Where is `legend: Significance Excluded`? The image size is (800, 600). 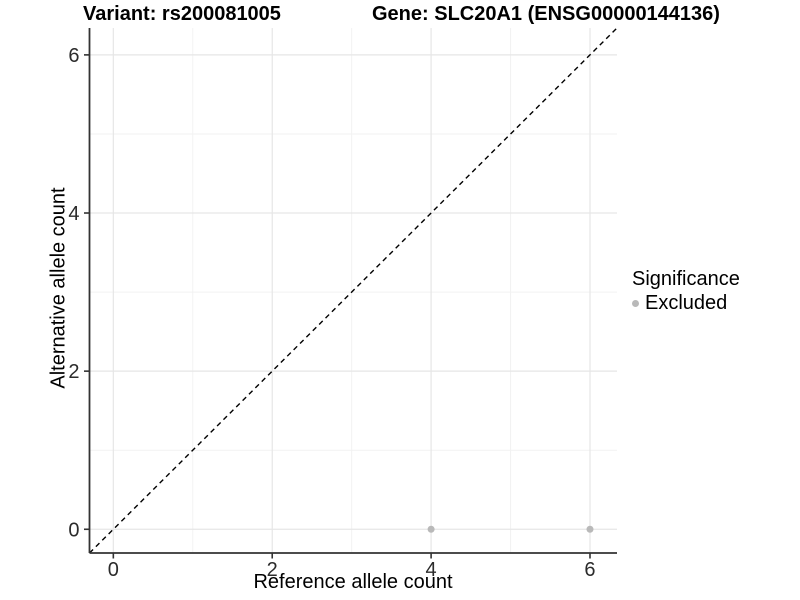
legend: Significance Excluded is located at coordinates (686, 291).